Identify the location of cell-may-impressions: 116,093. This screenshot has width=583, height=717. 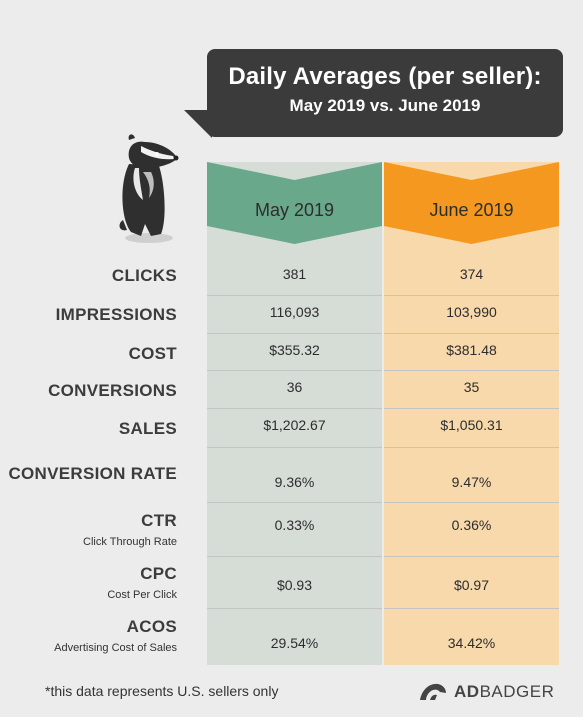
(294, 312).